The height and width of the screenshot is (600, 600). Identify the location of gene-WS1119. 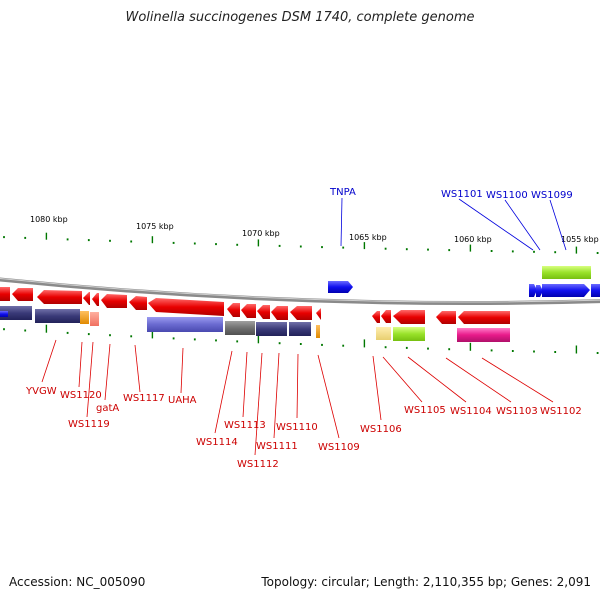
(86, 298).